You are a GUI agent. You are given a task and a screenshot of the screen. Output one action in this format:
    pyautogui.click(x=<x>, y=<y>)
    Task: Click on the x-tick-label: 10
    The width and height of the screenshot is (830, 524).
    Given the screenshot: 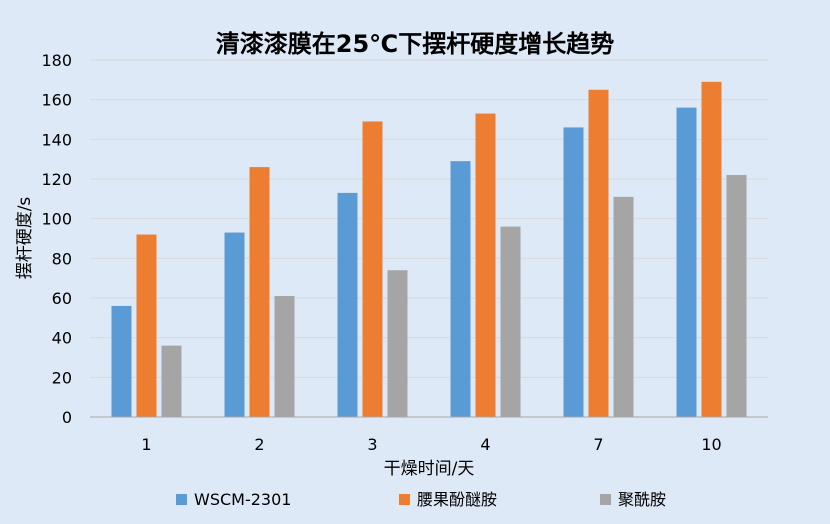 What is the action you would take?
    pyautogui.click(x=711, y=444)
    